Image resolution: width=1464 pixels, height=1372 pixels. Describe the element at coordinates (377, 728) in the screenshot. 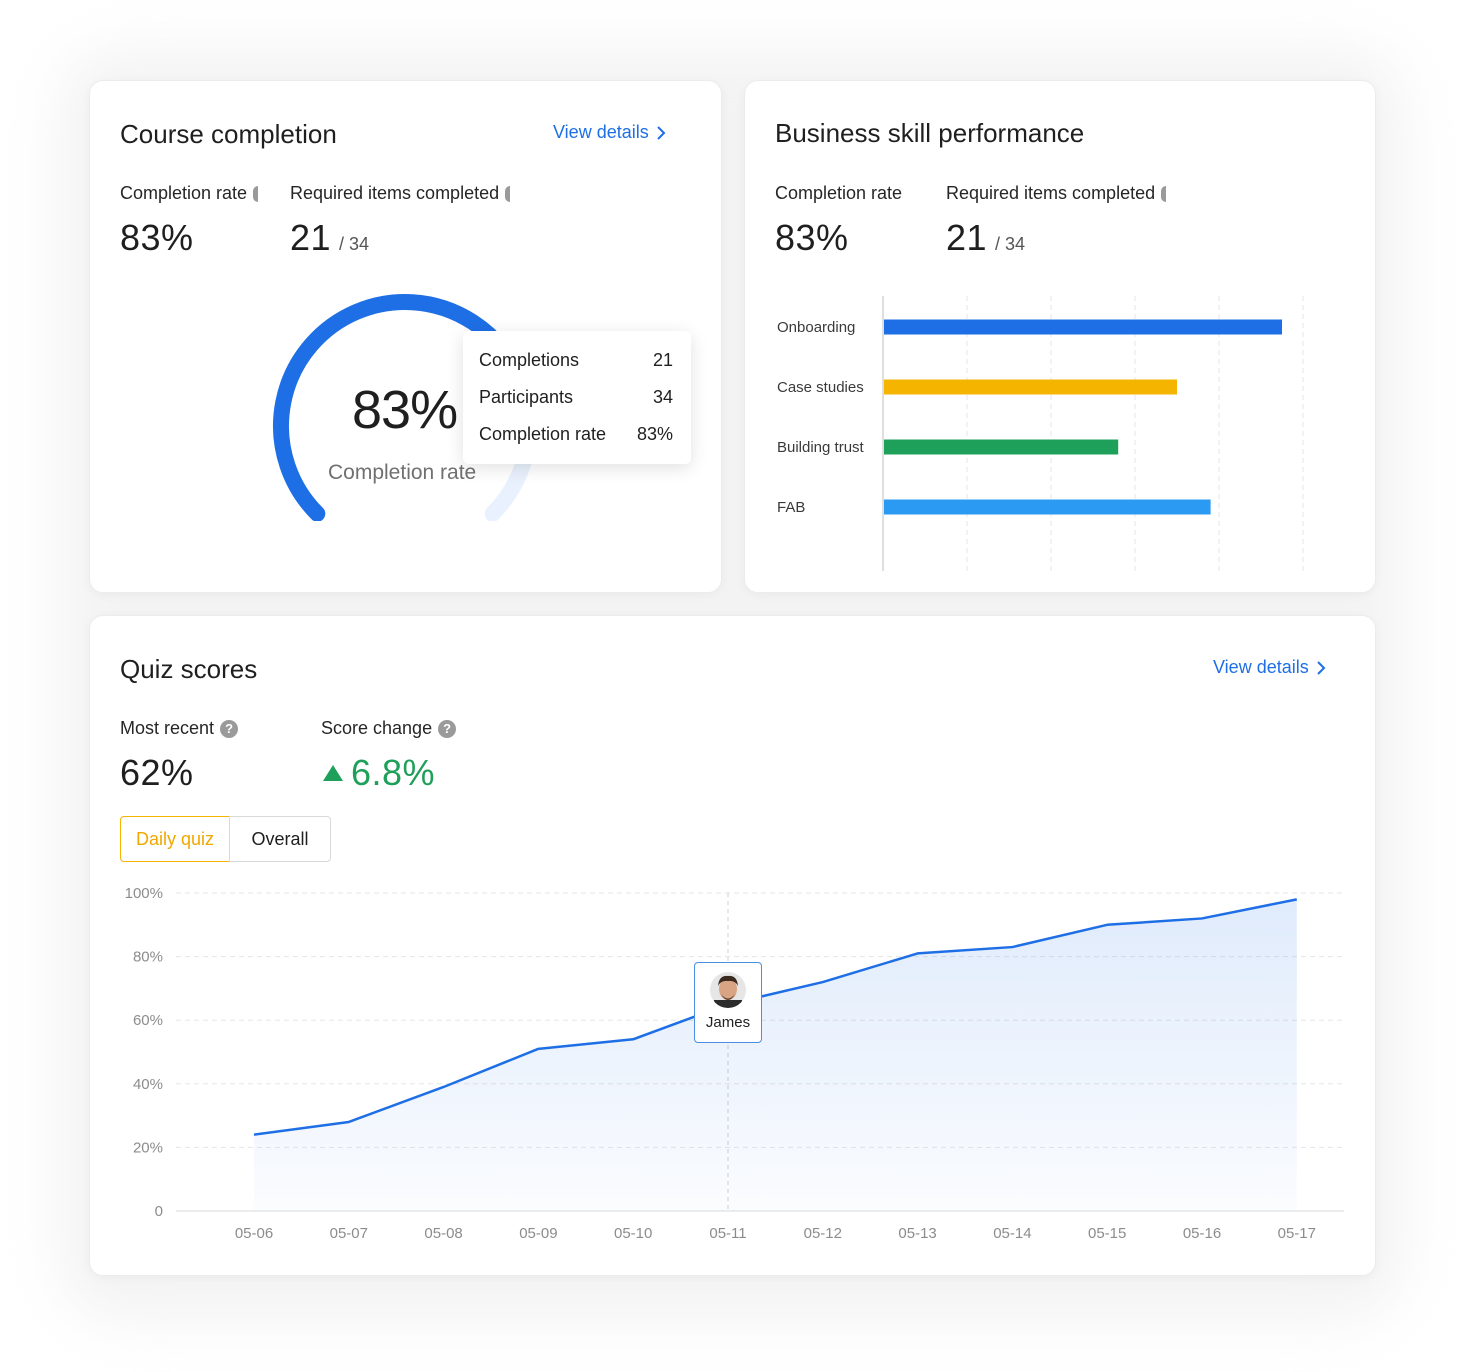

I see `score-change-label: Score change` at that location.